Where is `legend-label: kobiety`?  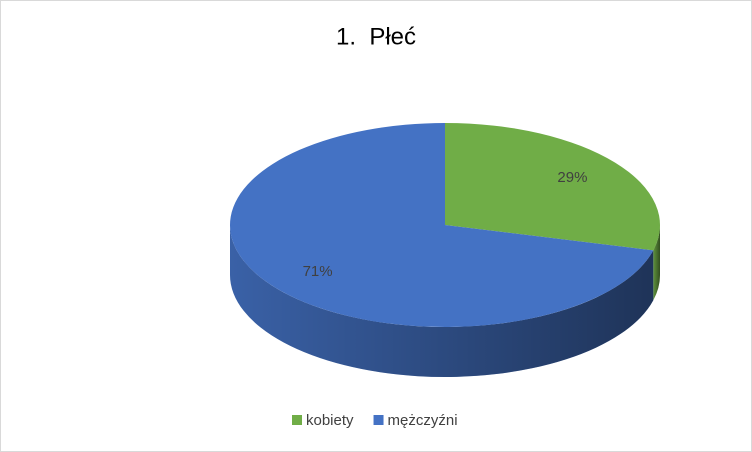 legend-label: kobiety is located at coordinates (330, 420).